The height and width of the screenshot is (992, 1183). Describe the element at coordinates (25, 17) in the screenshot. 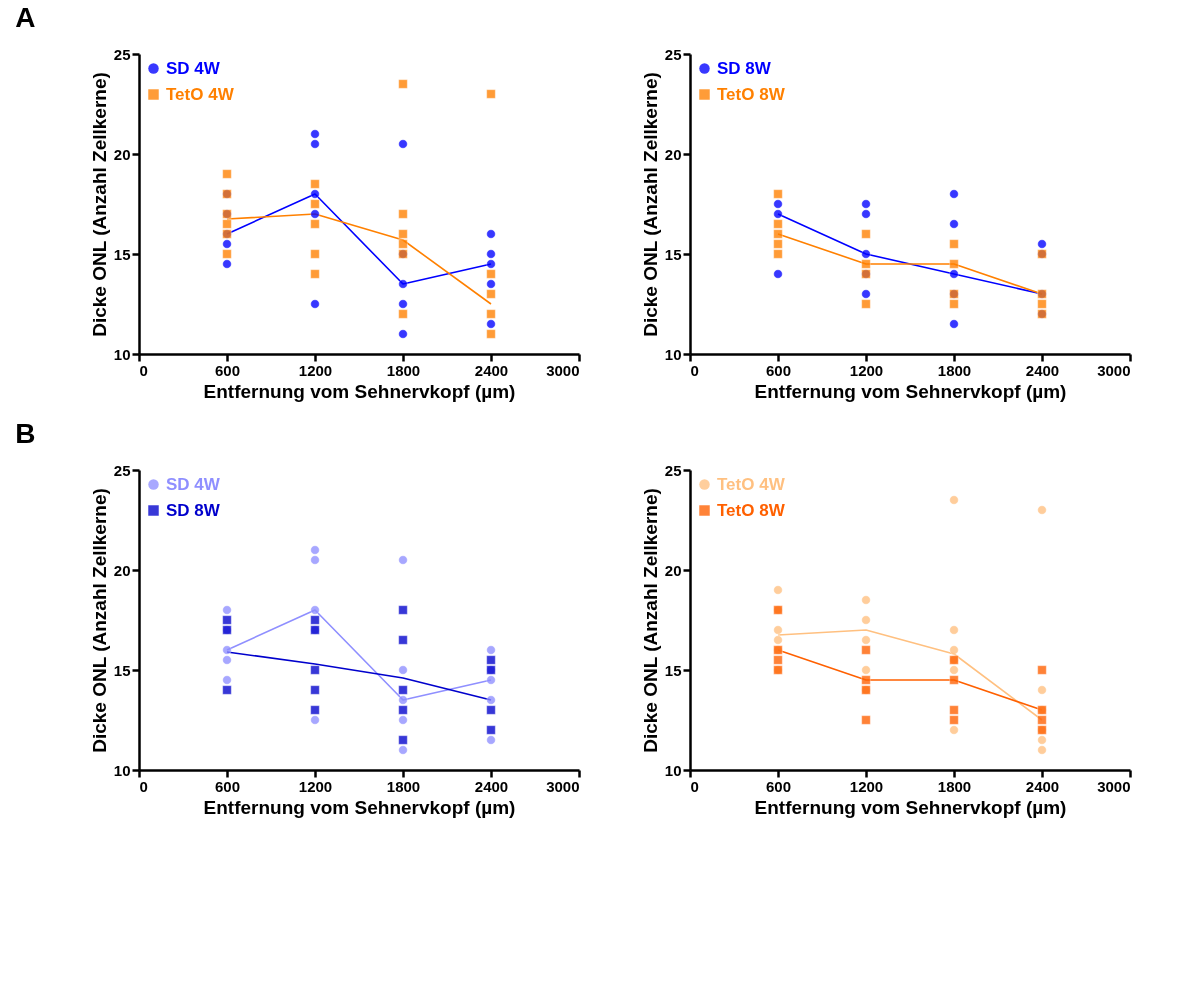

I see `text: A` at that location.